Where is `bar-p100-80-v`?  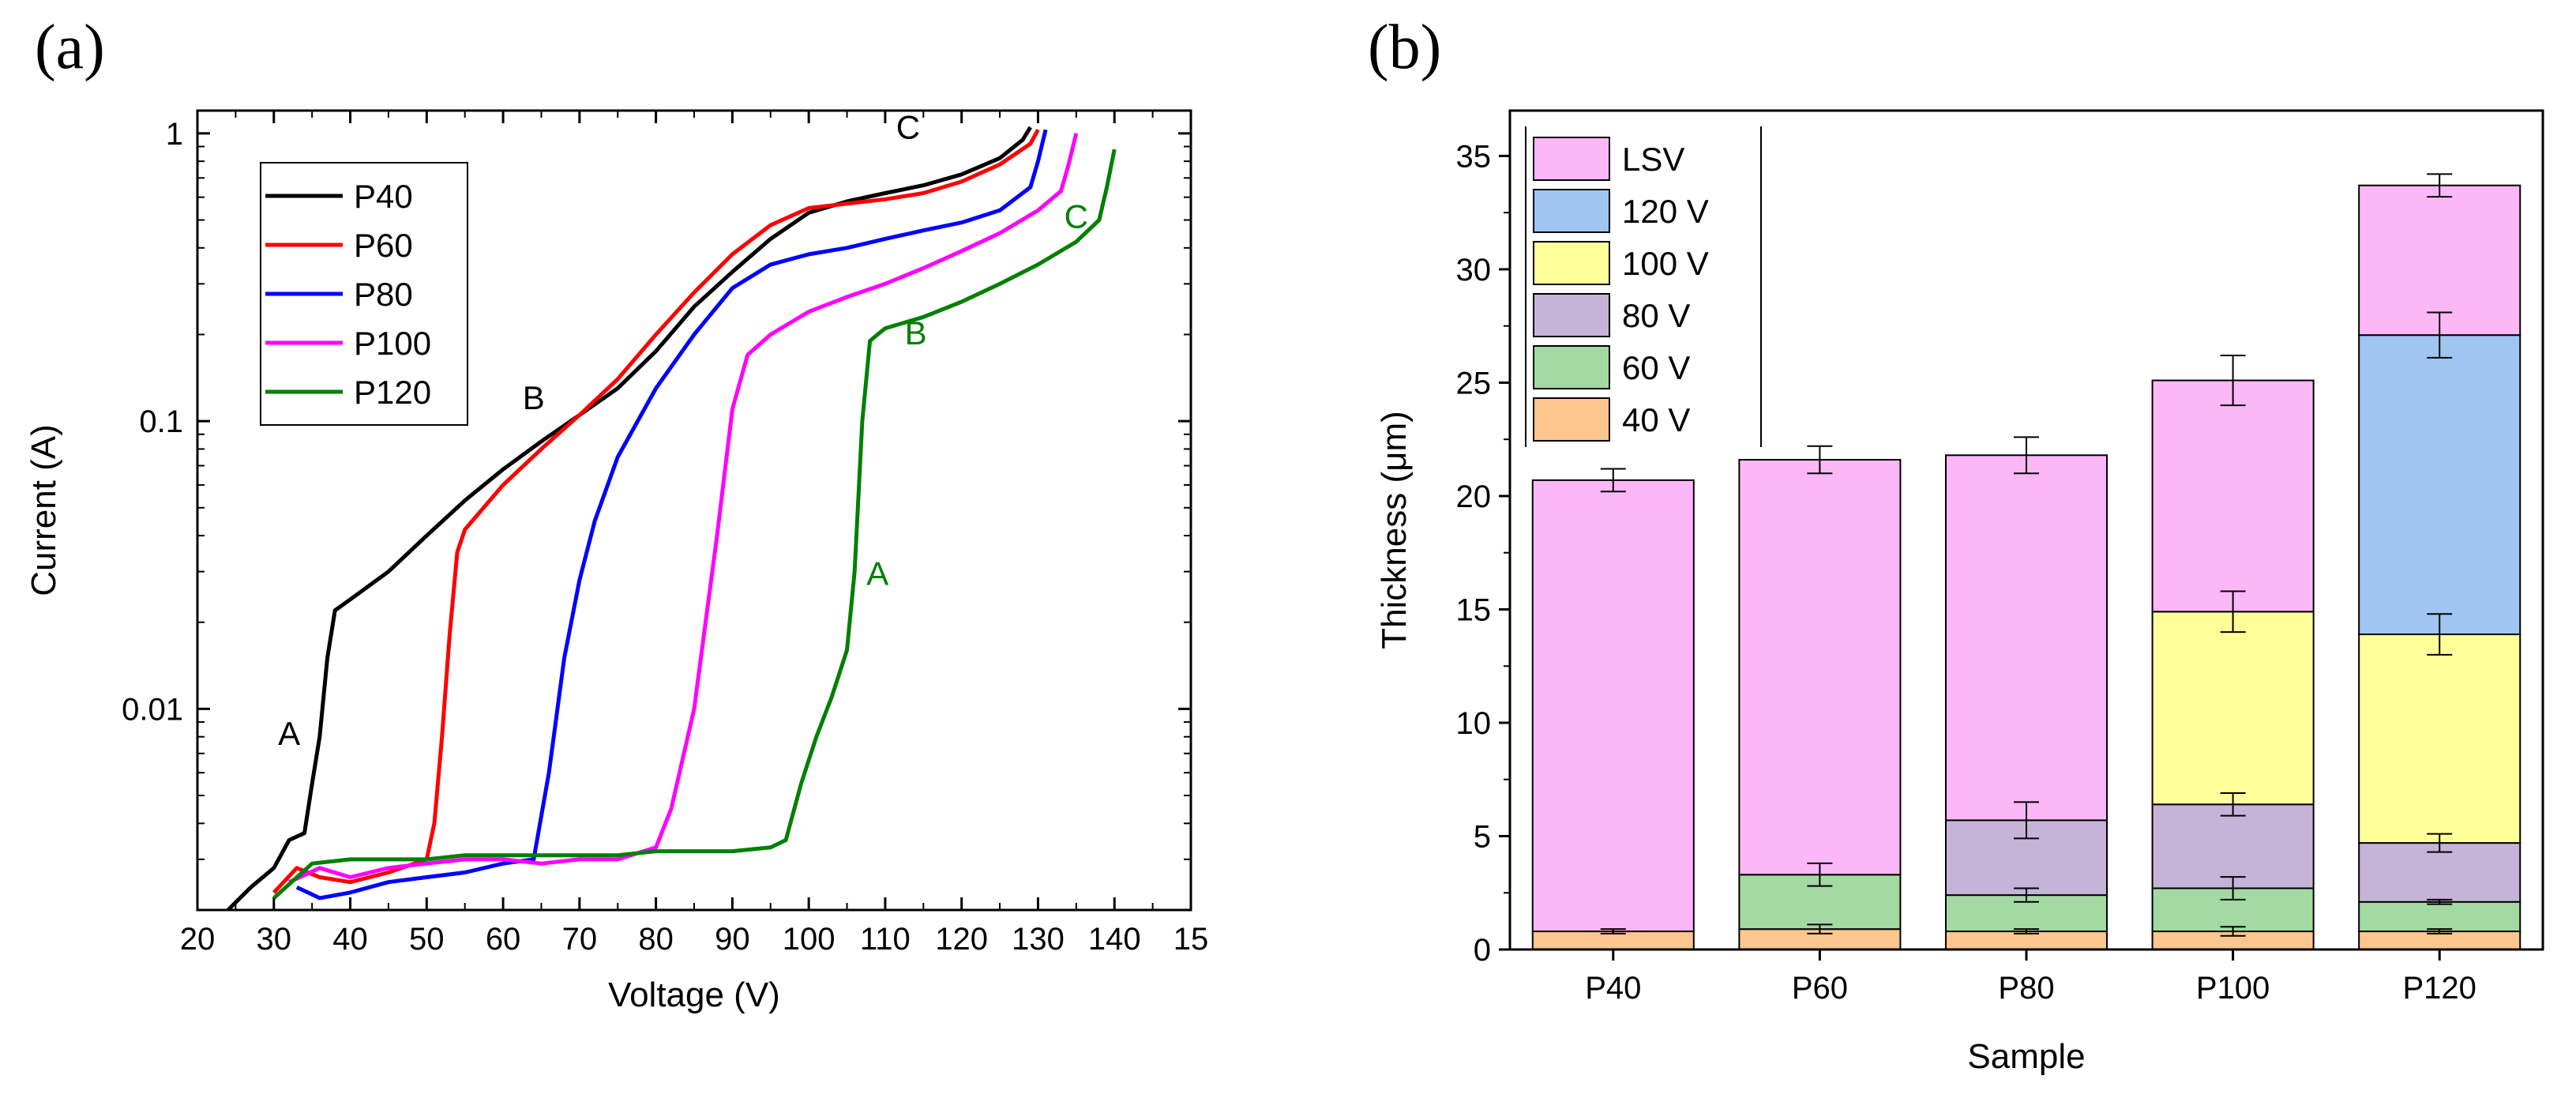
bar-p100-80-v is located at coordinates (2233, 846).